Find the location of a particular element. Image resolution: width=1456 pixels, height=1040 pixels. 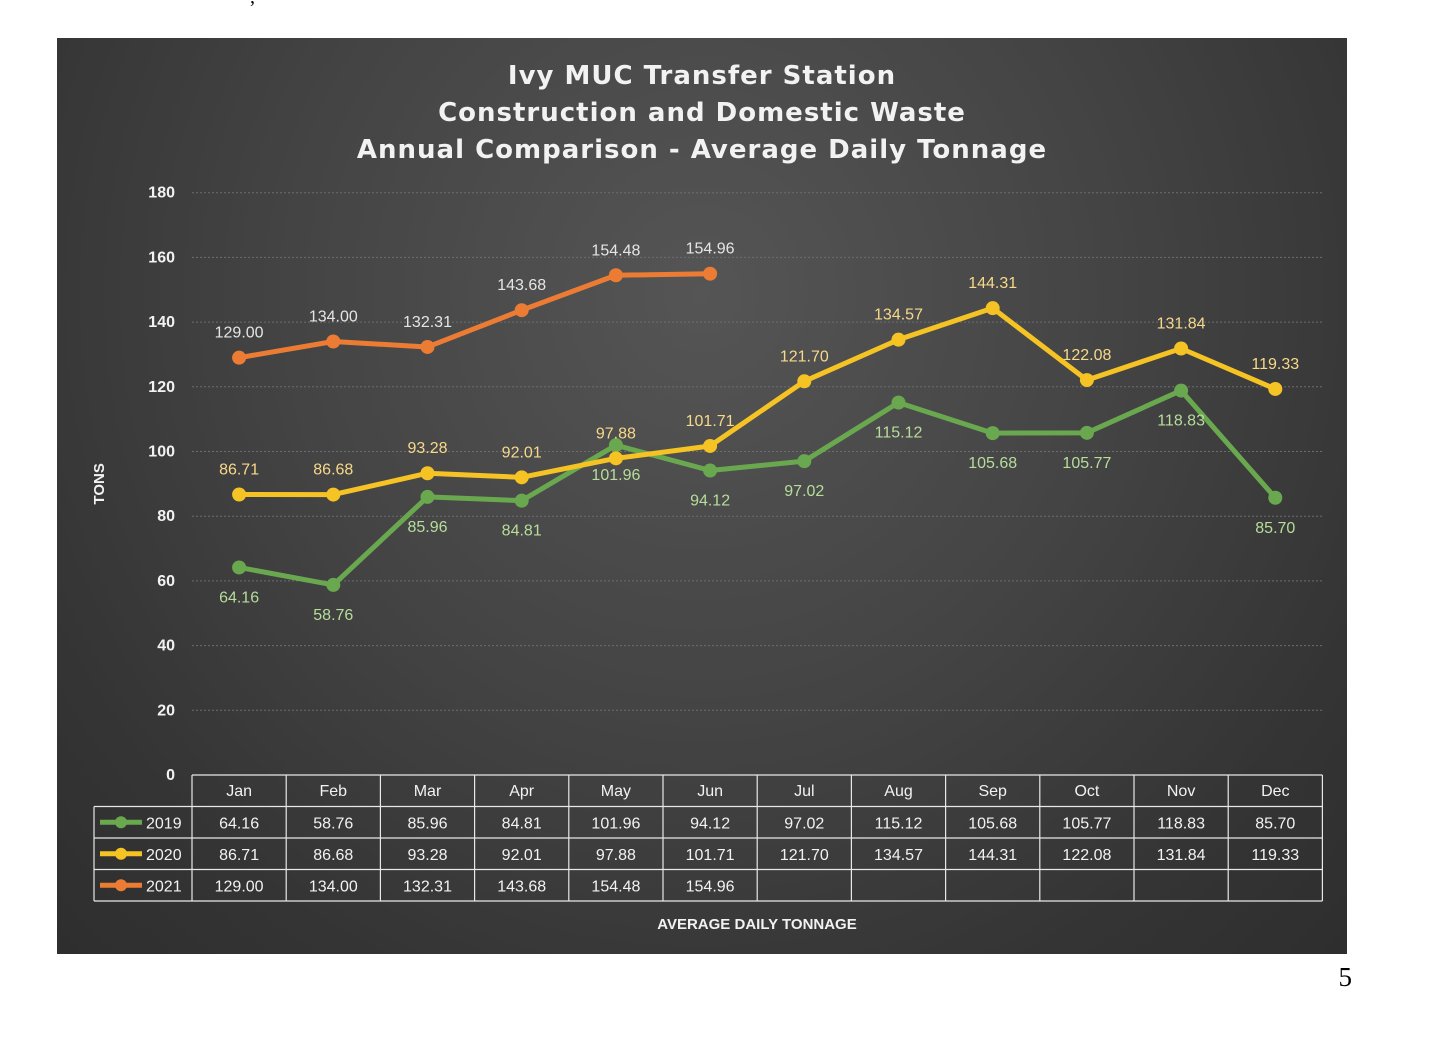

table-cell-2019: 101.96 is located at coordinates (615, 824).